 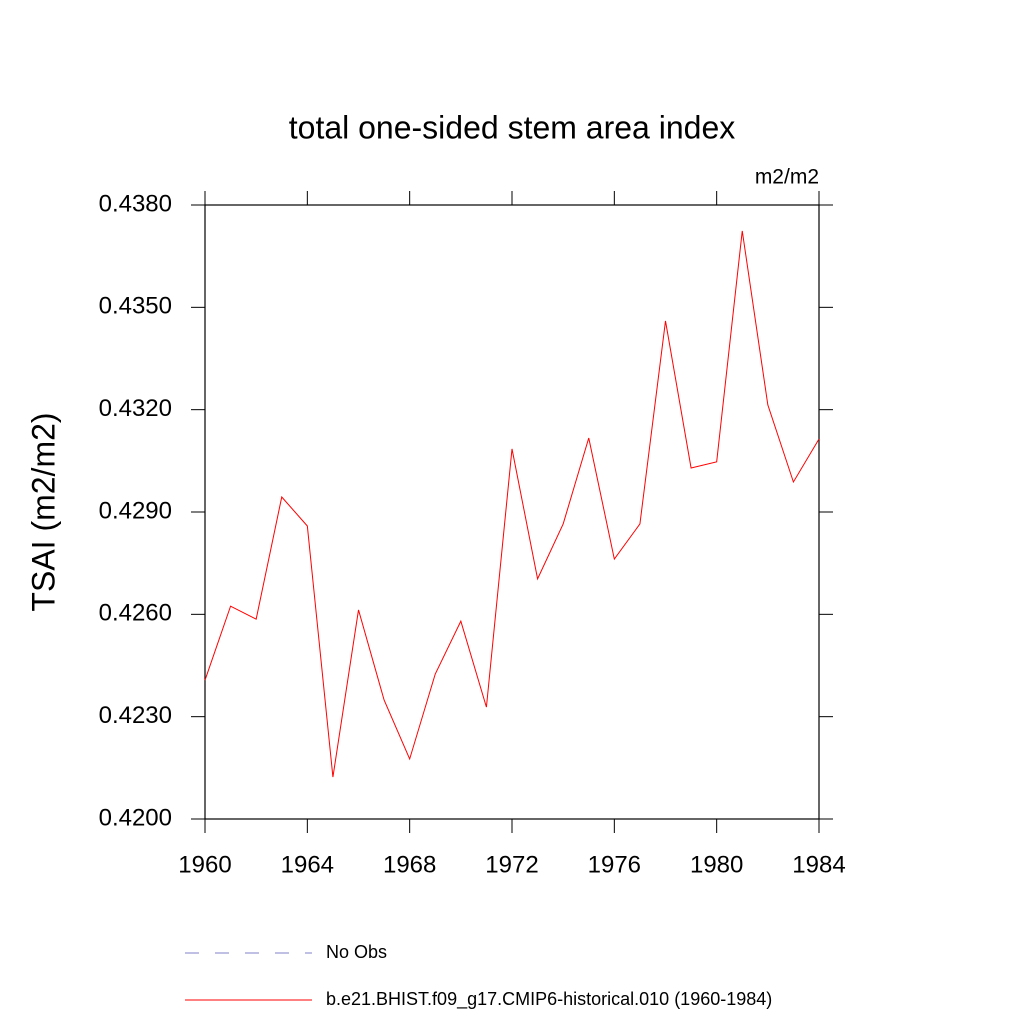 I want to click on x-tick-label: 1976, so click(x=614, y=864).